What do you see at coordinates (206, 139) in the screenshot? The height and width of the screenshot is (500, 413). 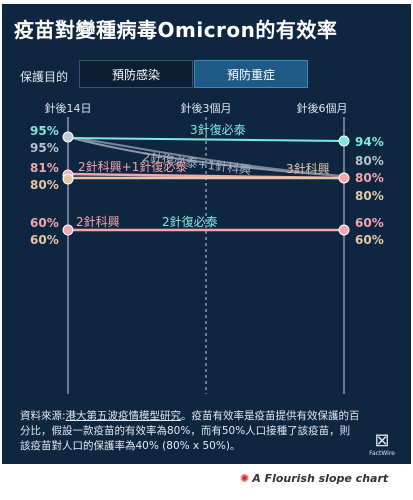 I see `series-line-3dose-bnt` at bounding box center [206, 139].